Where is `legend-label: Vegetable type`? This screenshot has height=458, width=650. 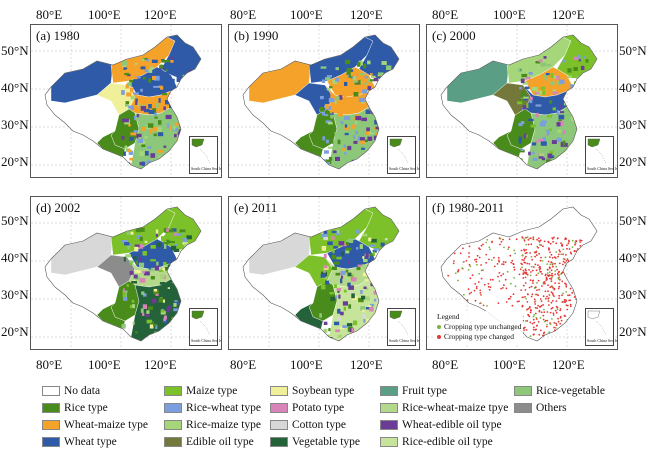 legend-label: Vegetable type is located at coordinates (326, 442).